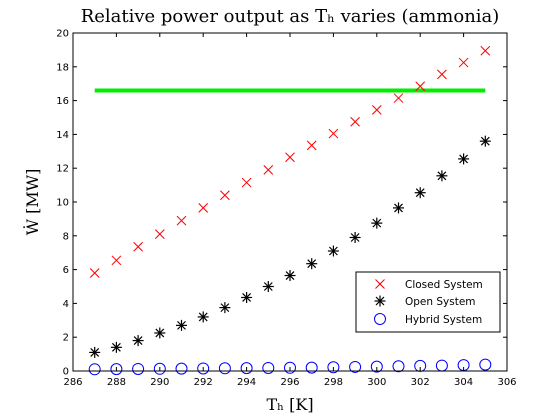  Describe the element at coordinates (333, 382) in the screenshot. I see `x-tick-label: 298` at that location.